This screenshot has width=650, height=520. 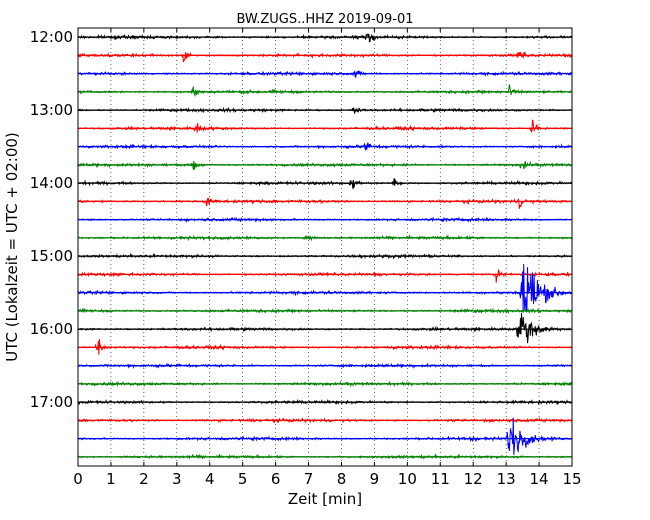 I want to click on x-tick-label: 9, so click(x=375, y=479).